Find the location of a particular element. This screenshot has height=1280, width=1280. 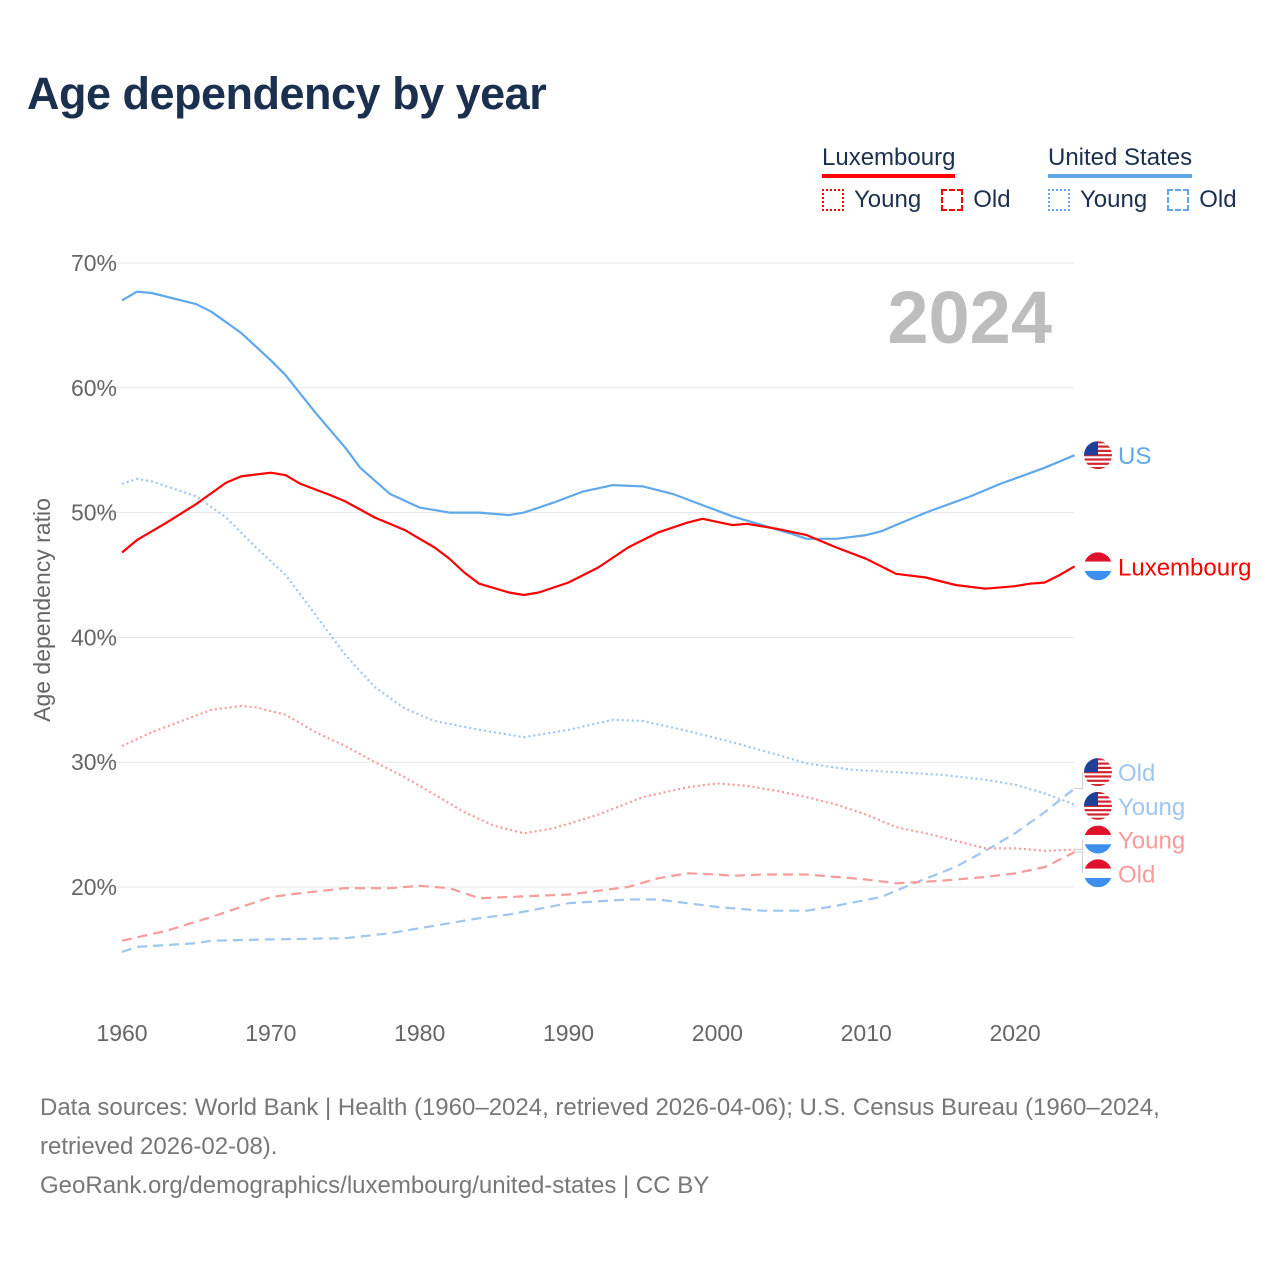

series-line-united-states-total is located at coordinates (598, 415).